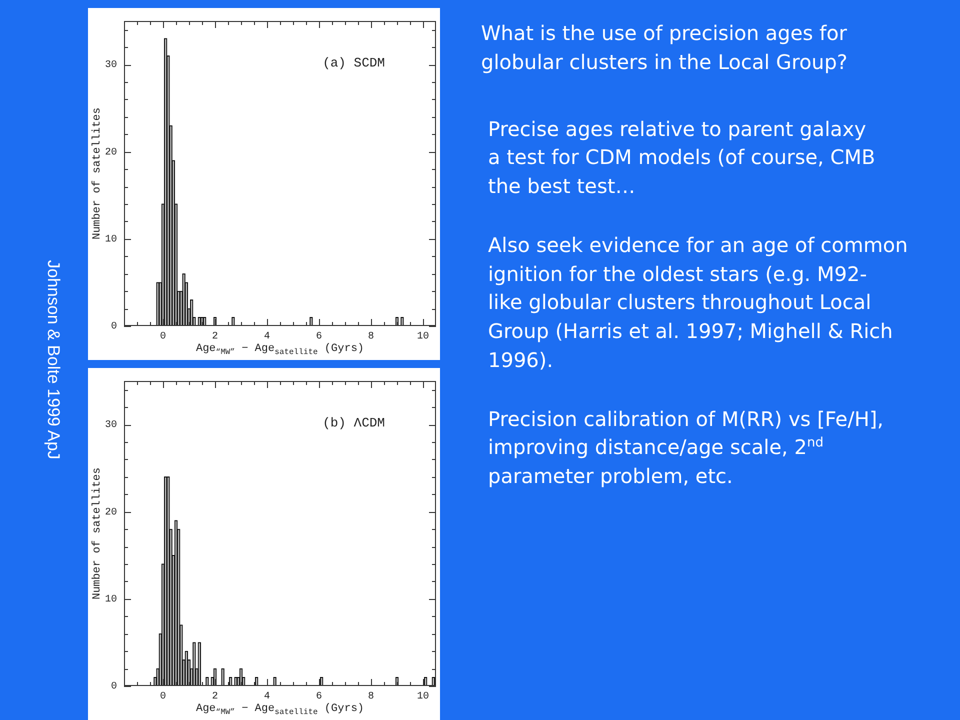 The height and width of the screenshot is (720, 960). Describe the element at coordinates (665, 48) in the screenshot. I see `text: What is the use of precision ages for globular clusters in the Local Group?` at that location.